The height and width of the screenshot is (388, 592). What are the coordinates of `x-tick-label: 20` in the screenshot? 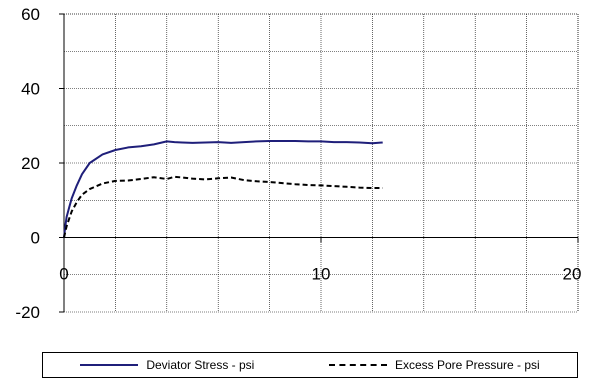 It's located at (572, 274).